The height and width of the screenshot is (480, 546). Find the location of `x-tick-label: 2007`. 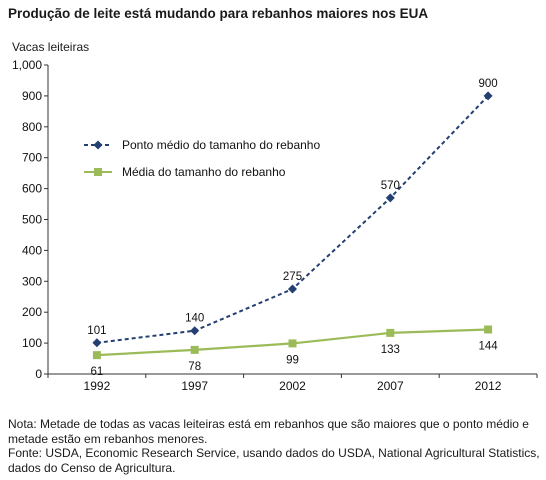

x-tick-label: 2007 is located at coordinates (390, 386).